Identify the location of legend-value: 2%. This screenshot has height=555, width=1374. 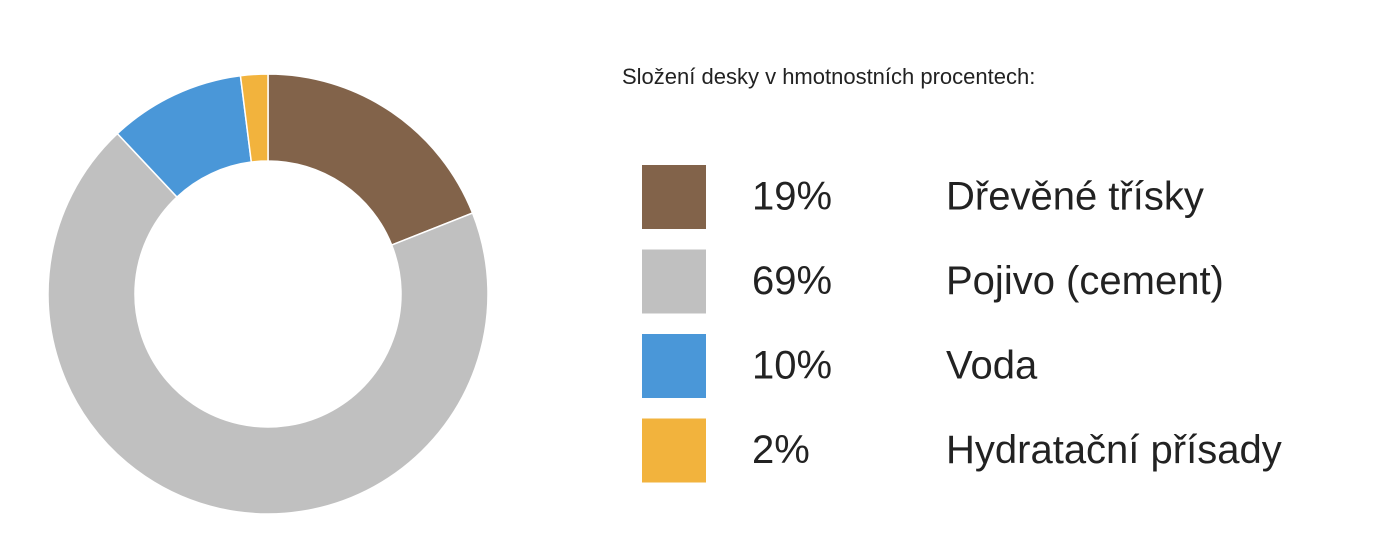
(781, 450).